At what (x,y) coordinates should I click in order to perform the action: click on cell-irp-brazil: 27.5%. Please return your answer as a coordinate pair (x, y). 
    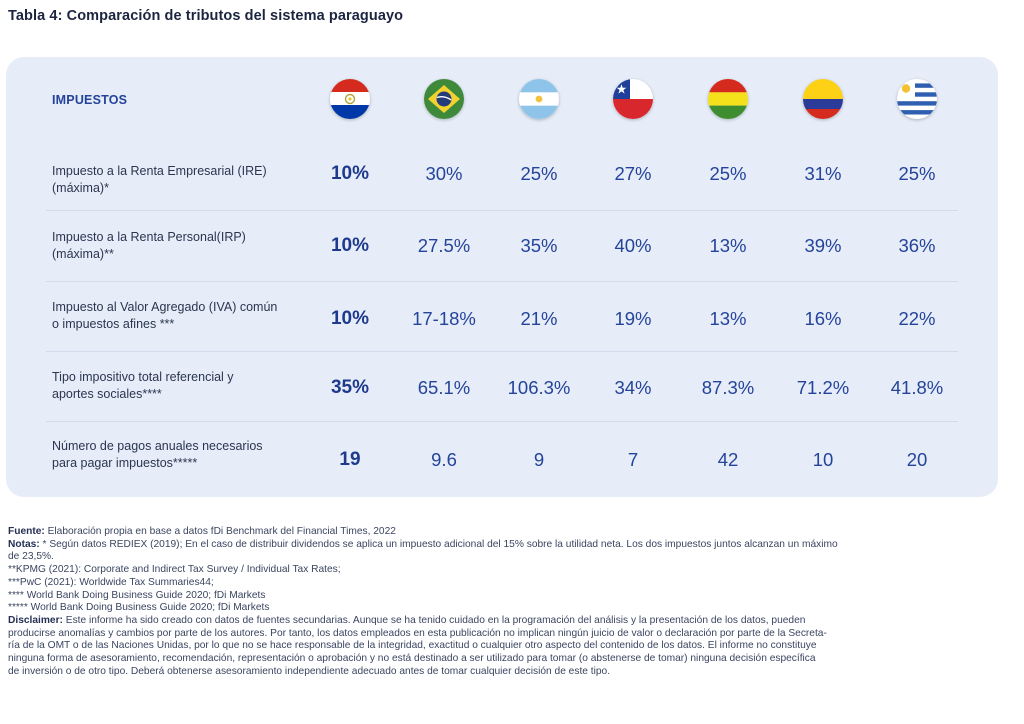
    Looking at the image, I should click on (444, 245).